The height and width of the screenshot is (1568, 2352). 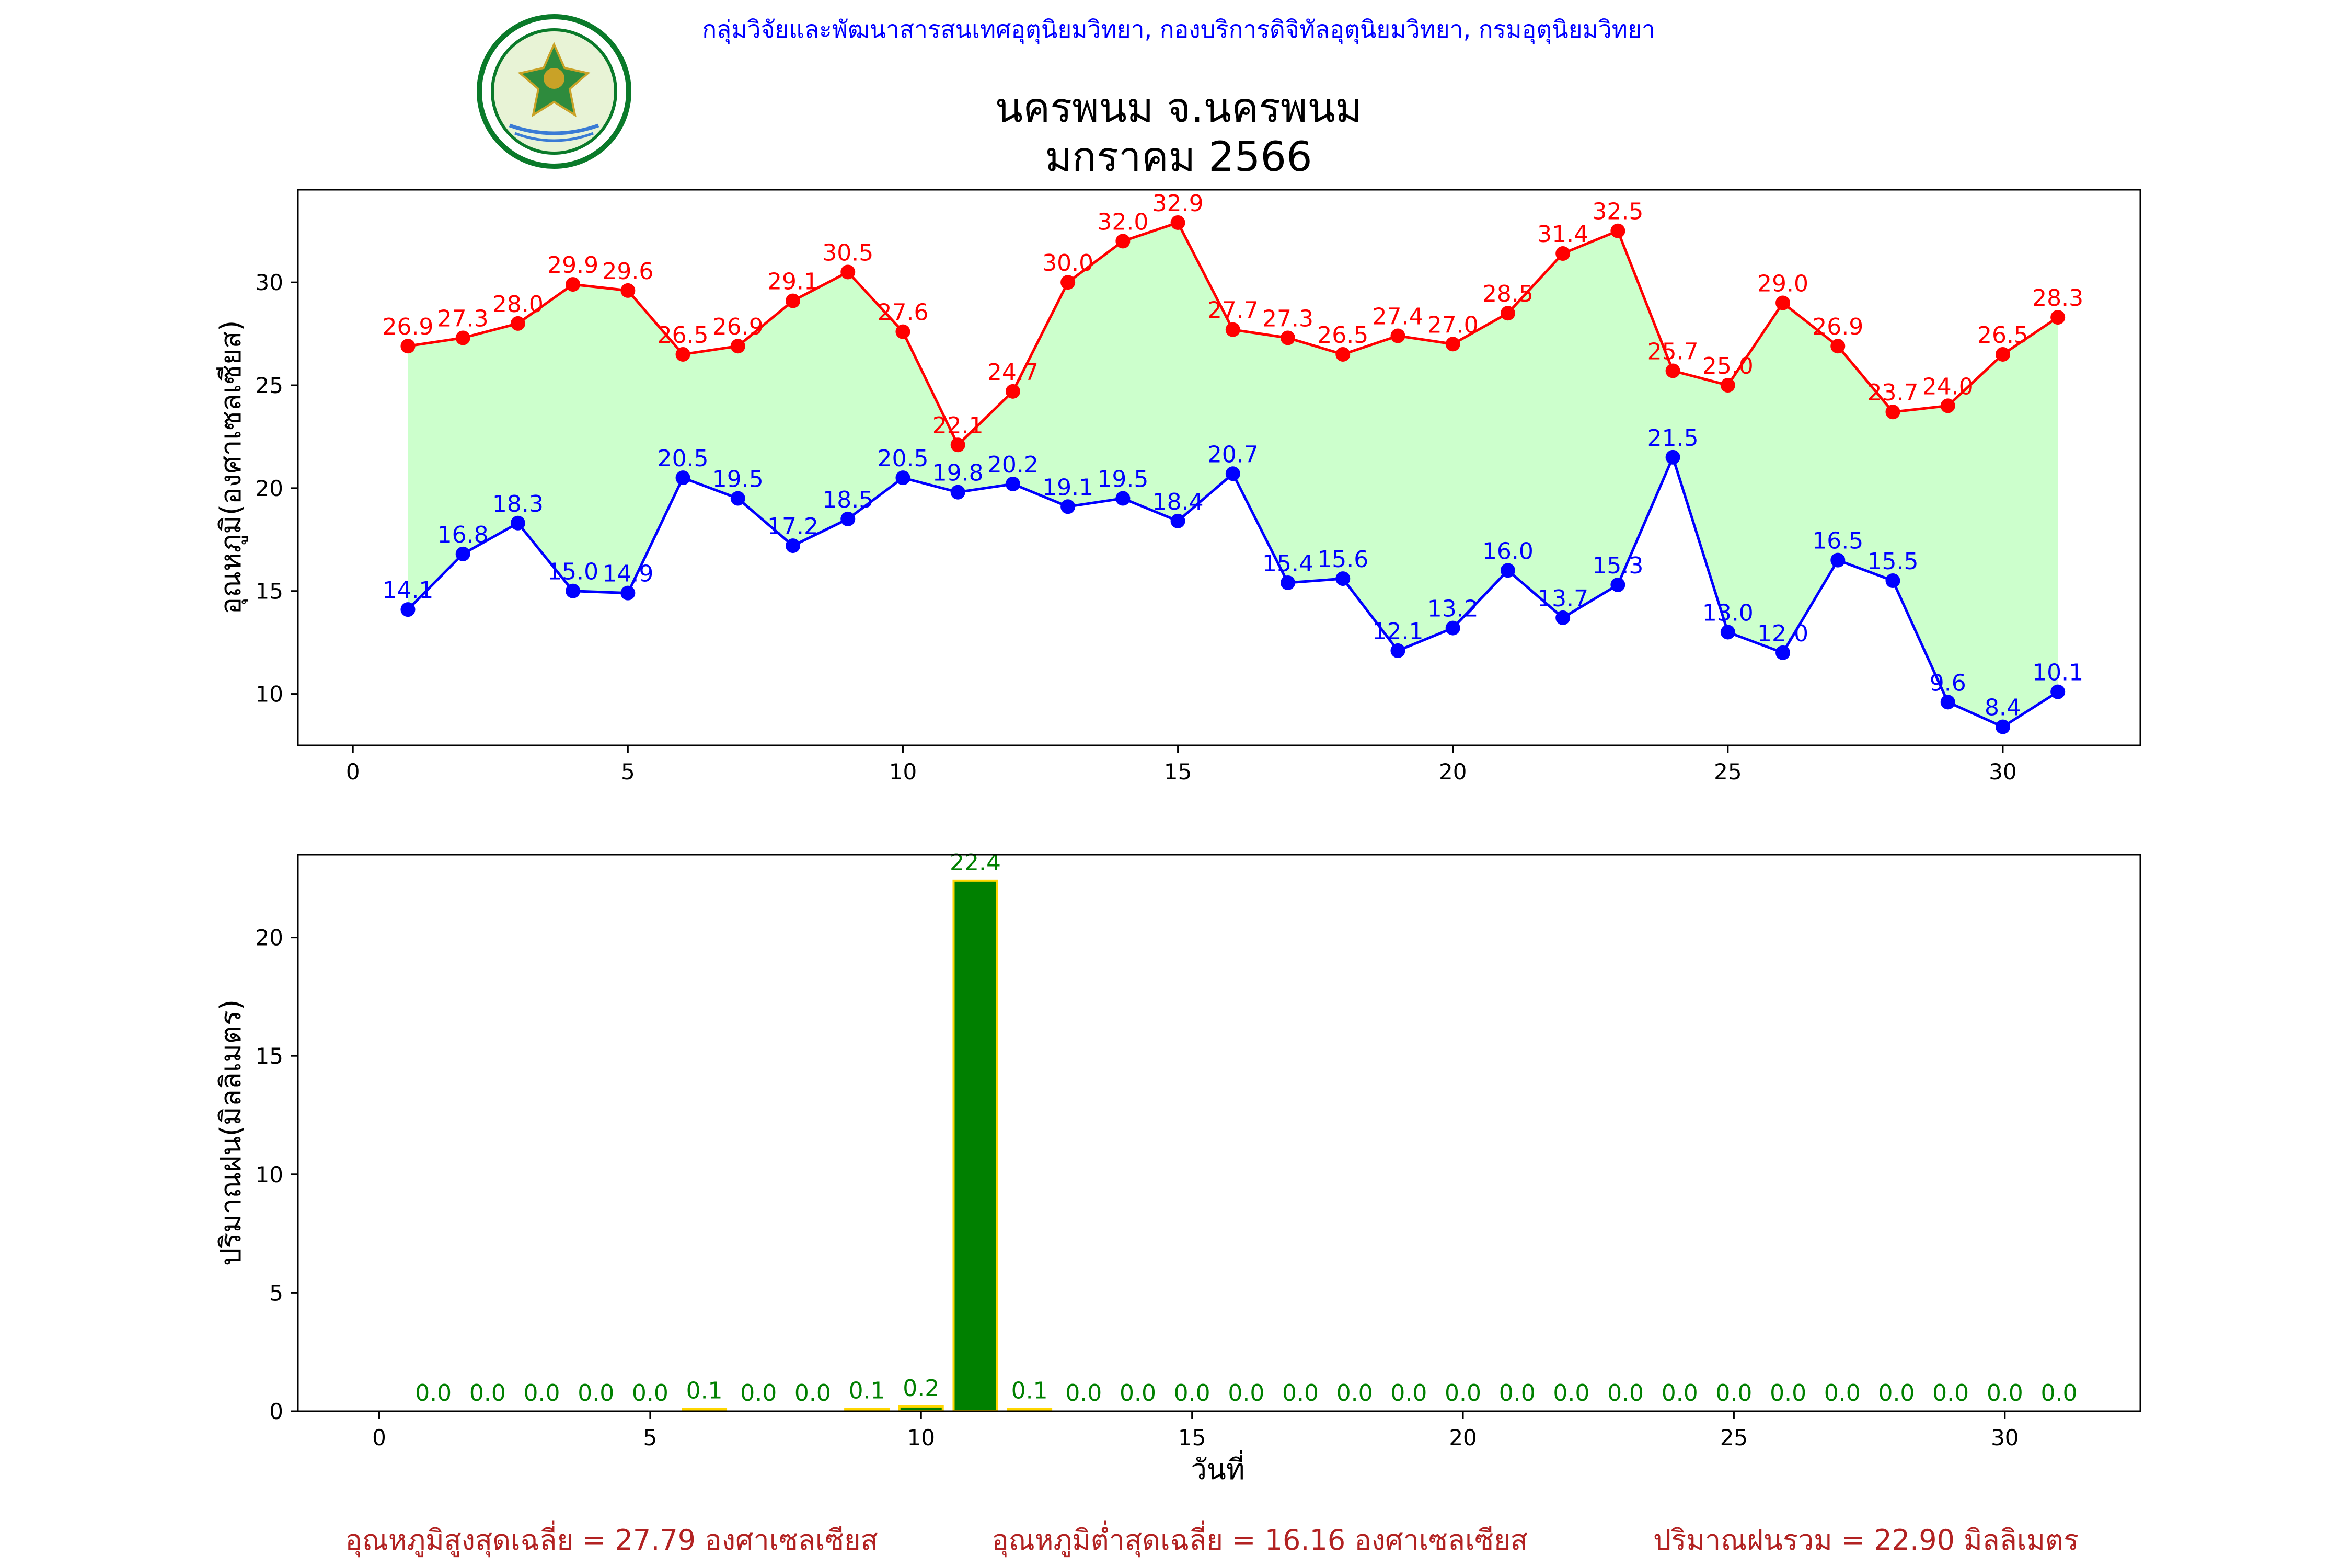 I want to click on max-temp-data-label: 28.3, so click(x=2057, y=298).